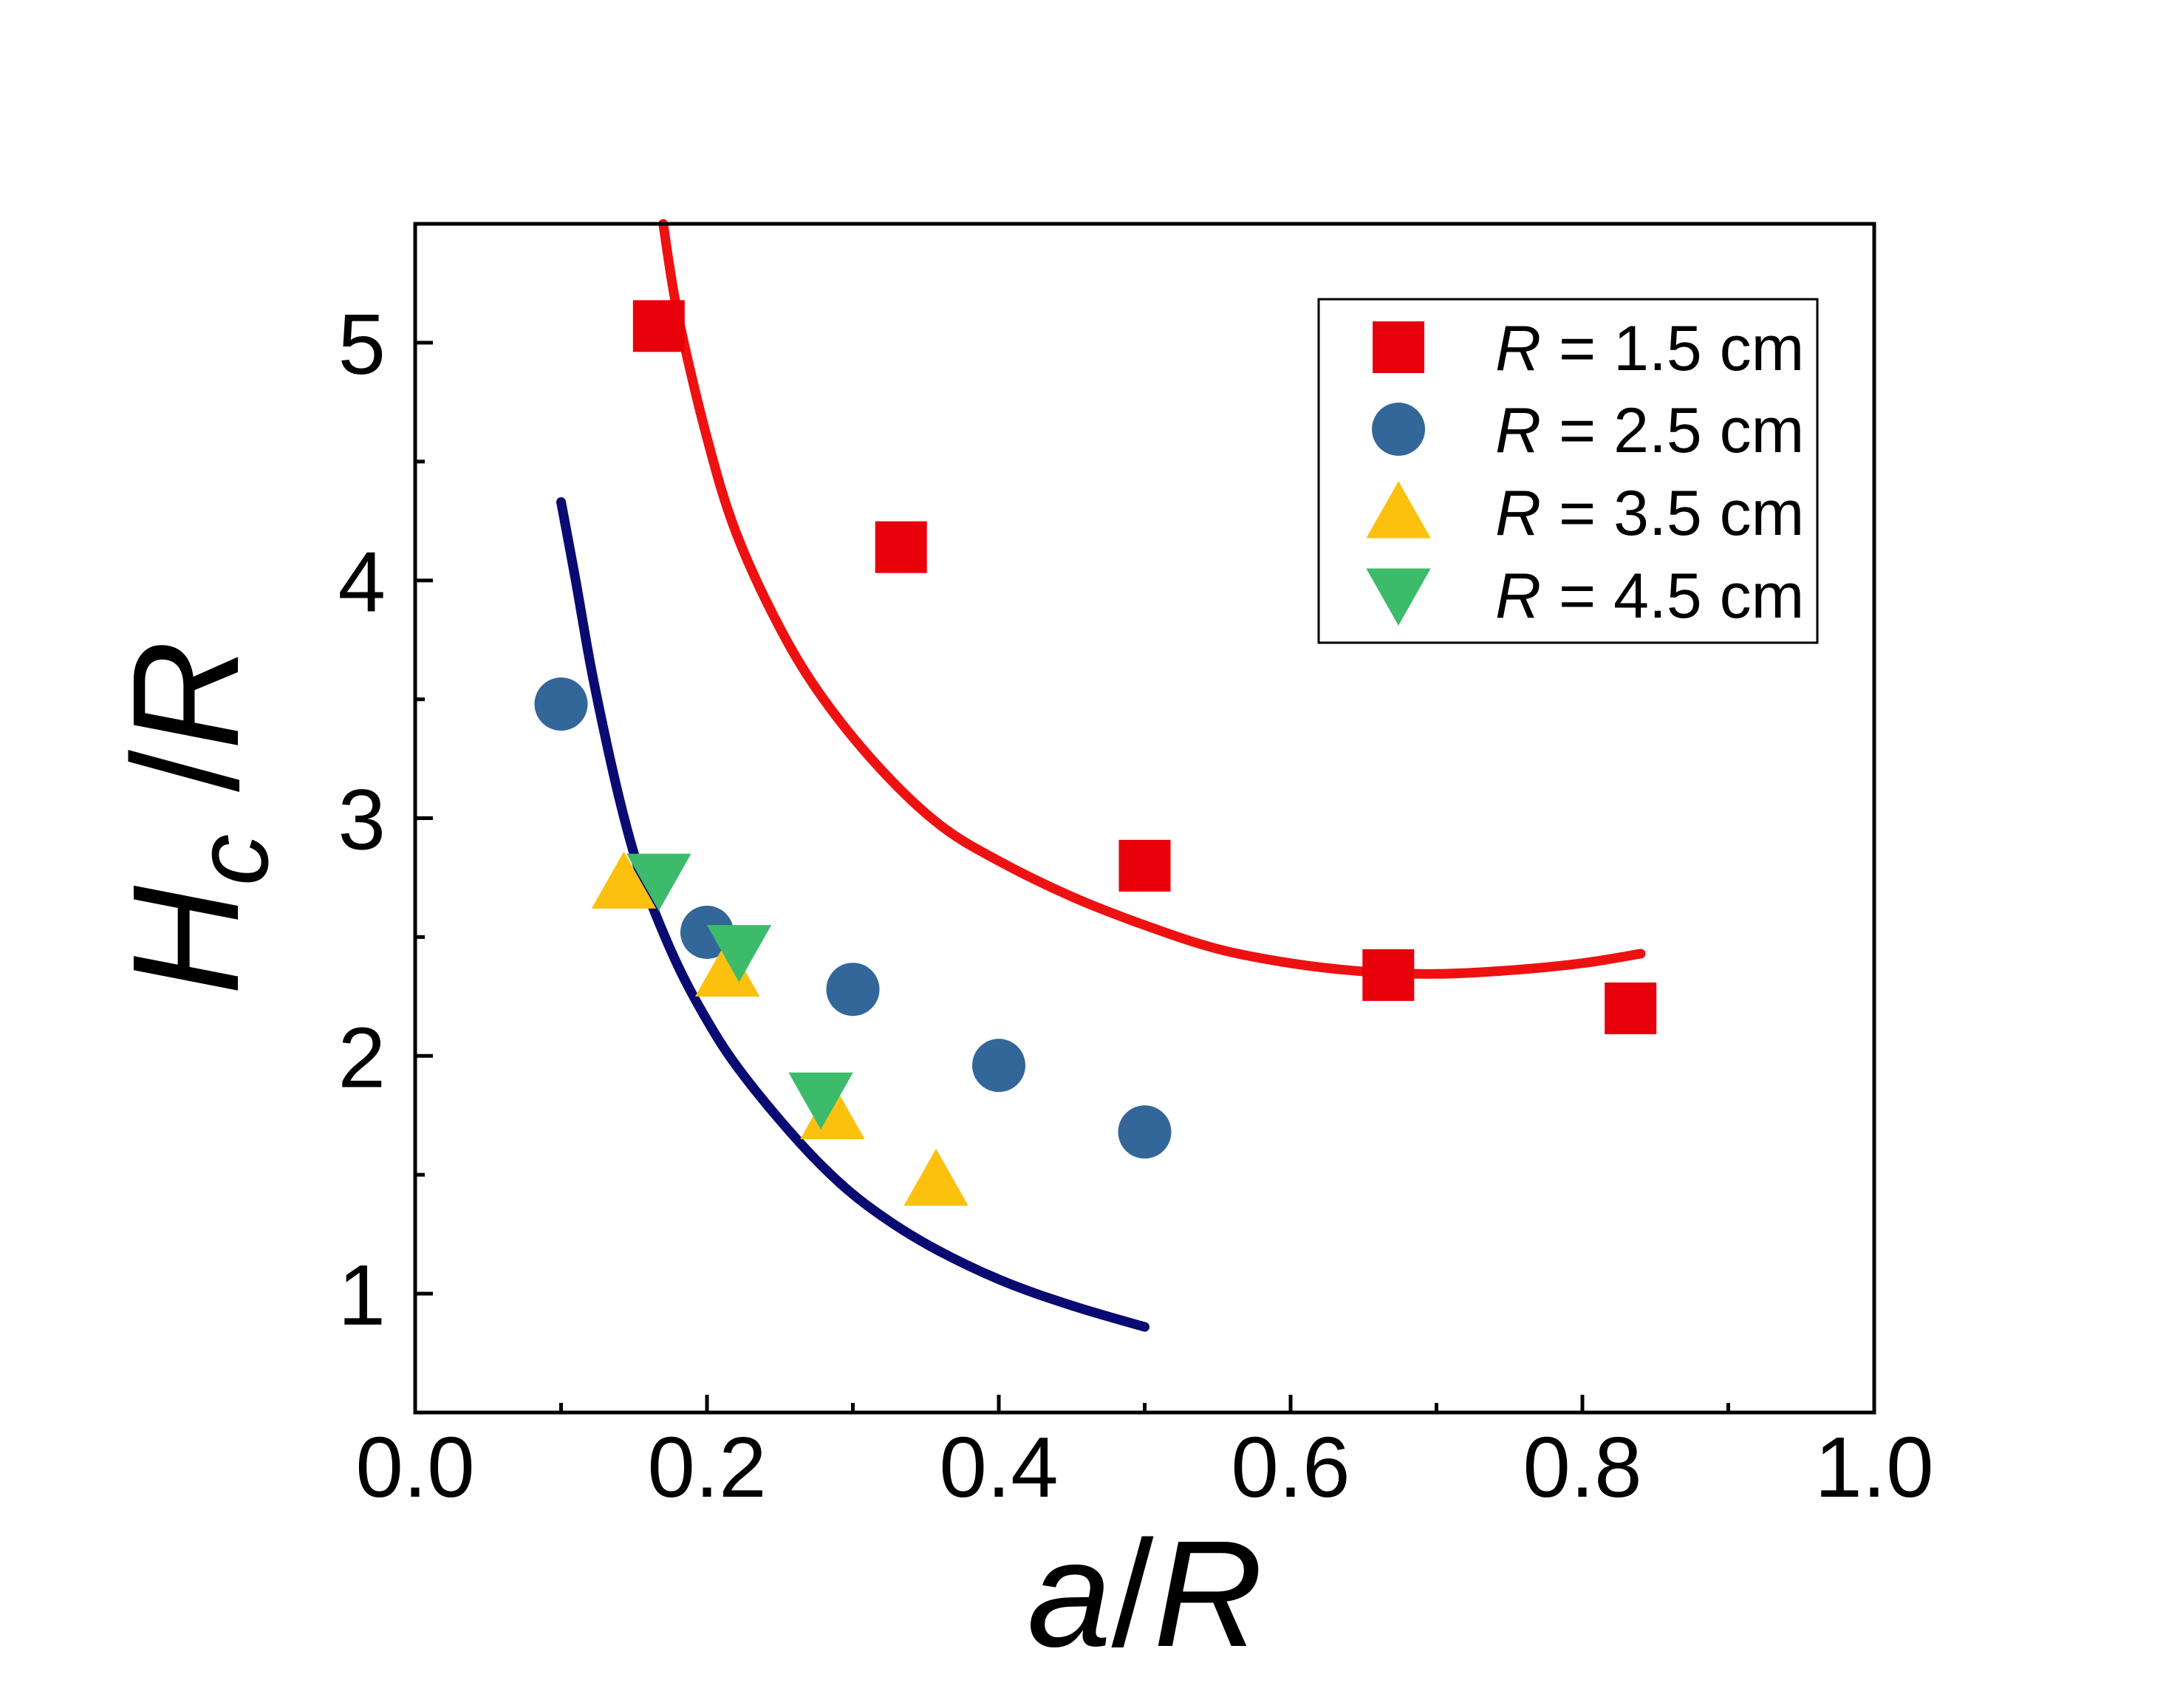 Image resolution: width=2183 pixels, height=1708 pixels. I want to click on y-tick-label: 2, so click(362, 1057).